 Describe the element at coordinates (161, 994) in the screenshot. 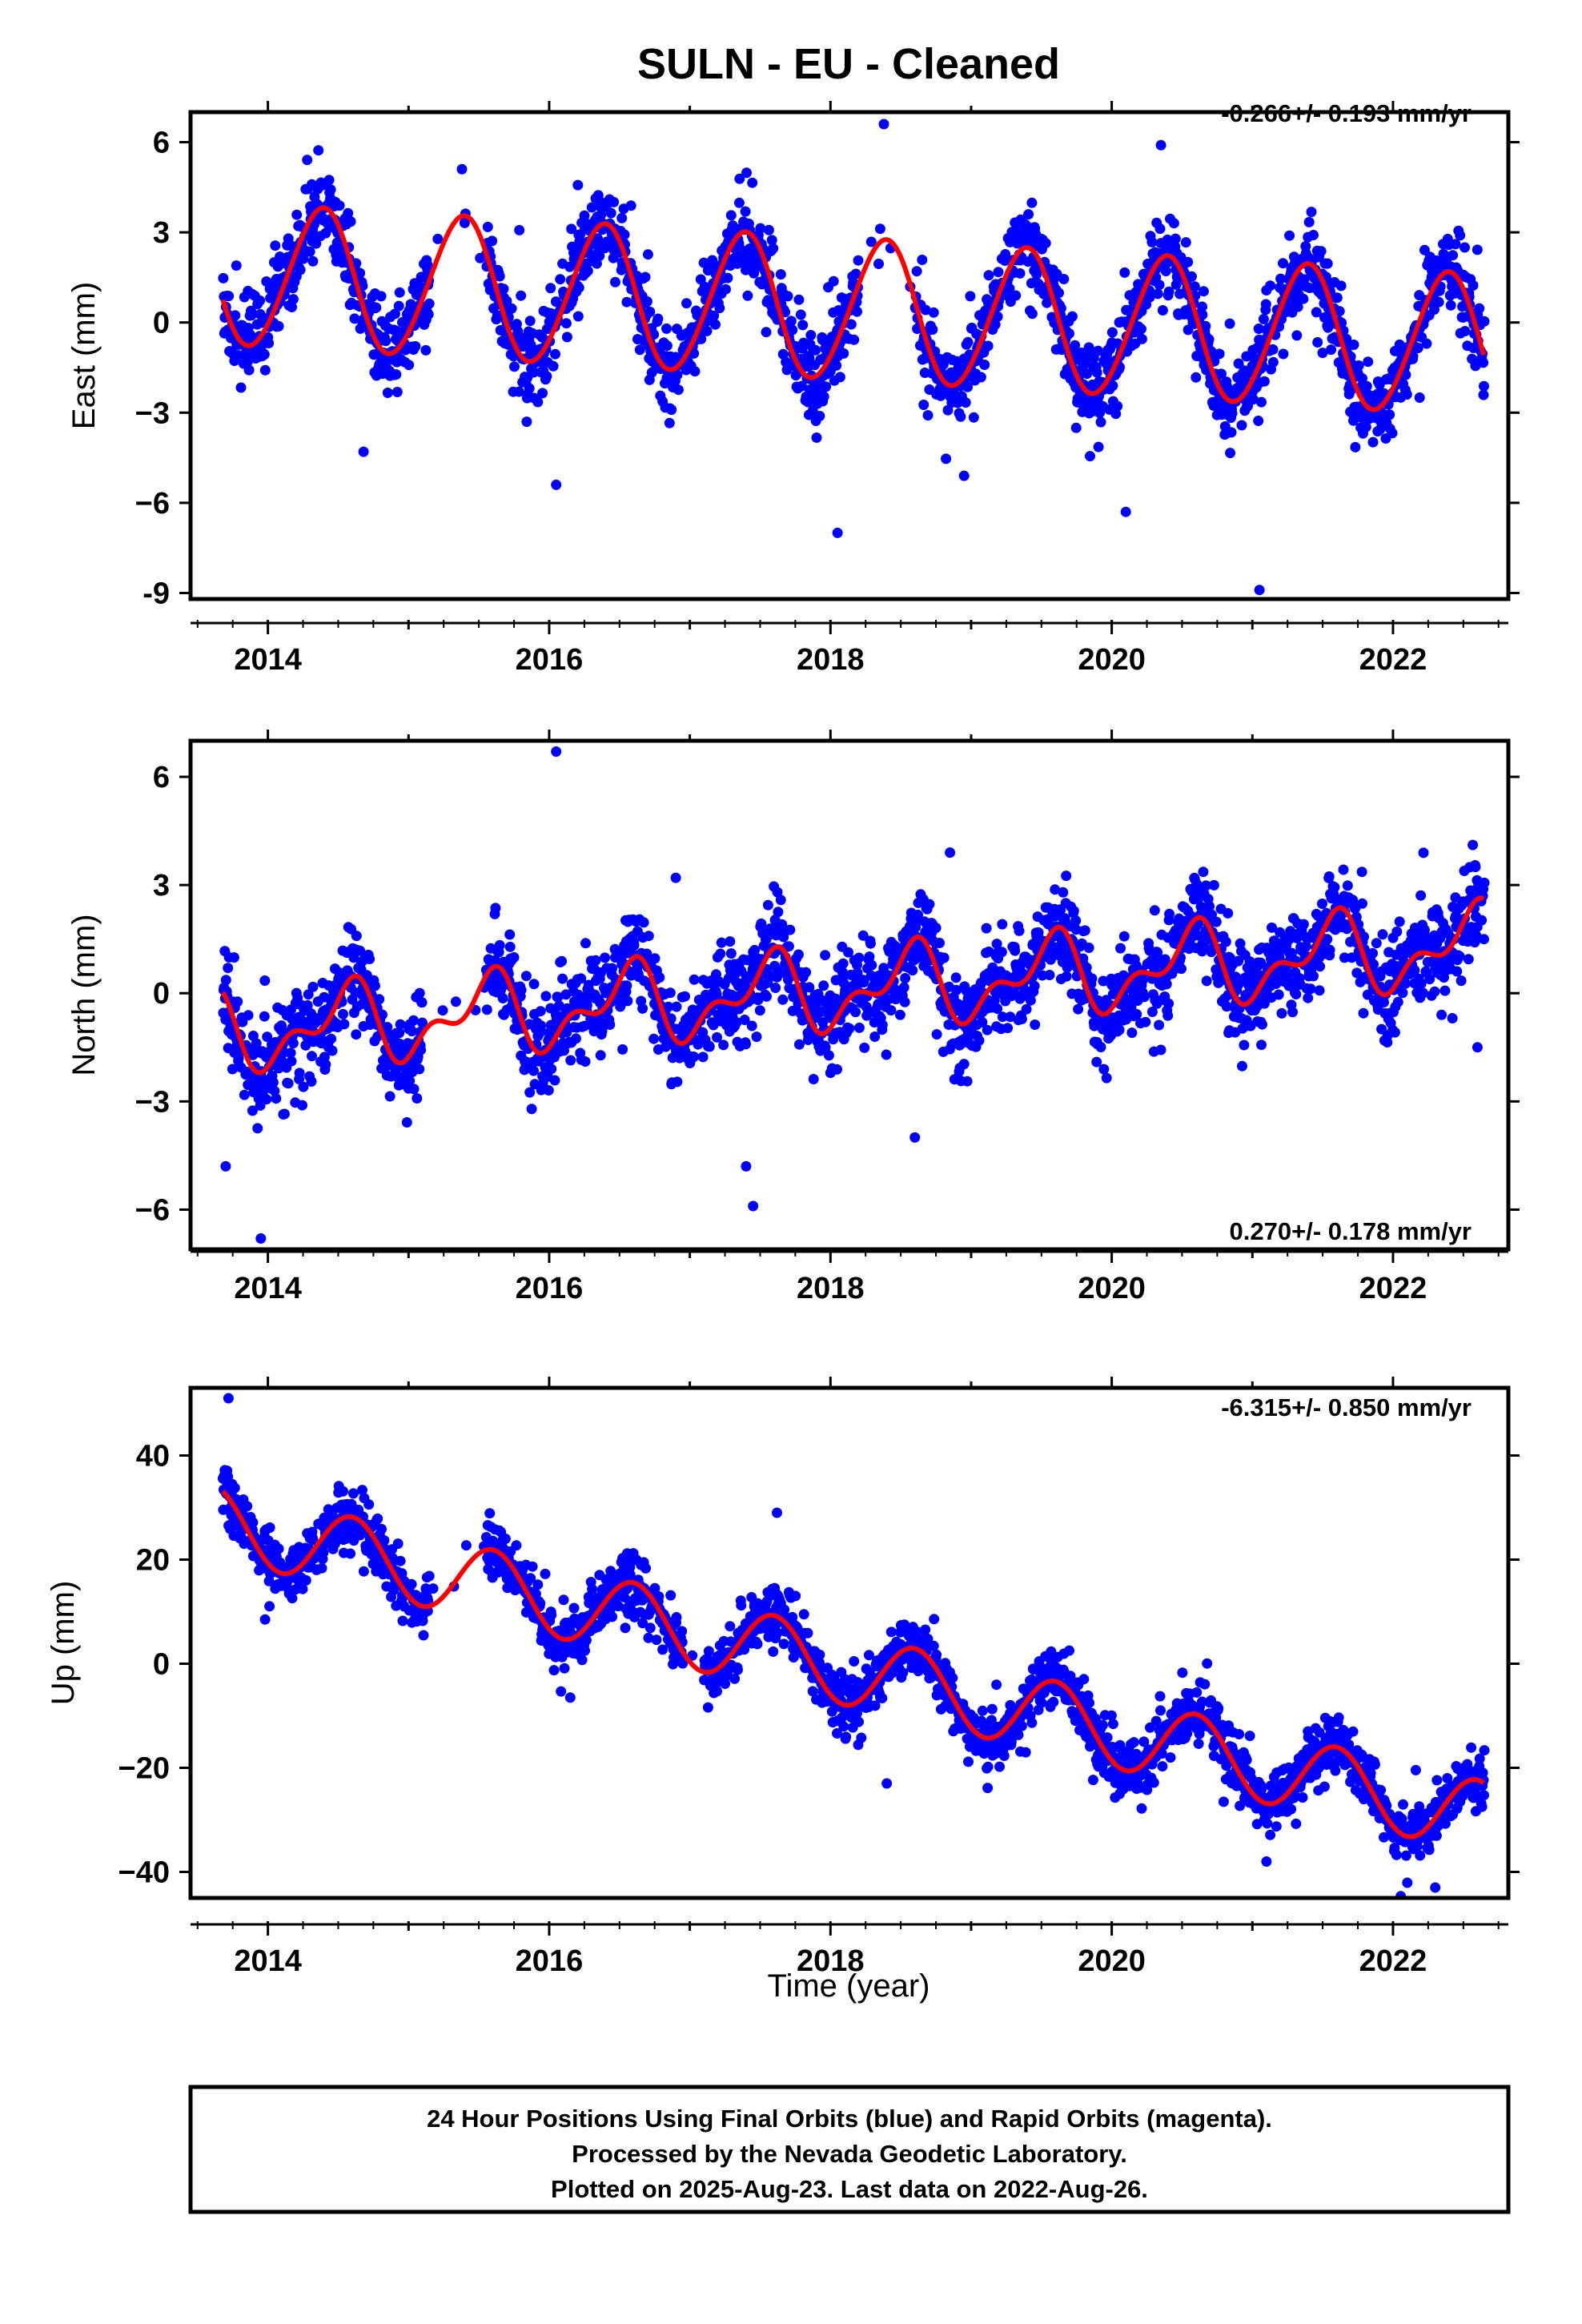

I see `y-tick-label: 0` at that location.